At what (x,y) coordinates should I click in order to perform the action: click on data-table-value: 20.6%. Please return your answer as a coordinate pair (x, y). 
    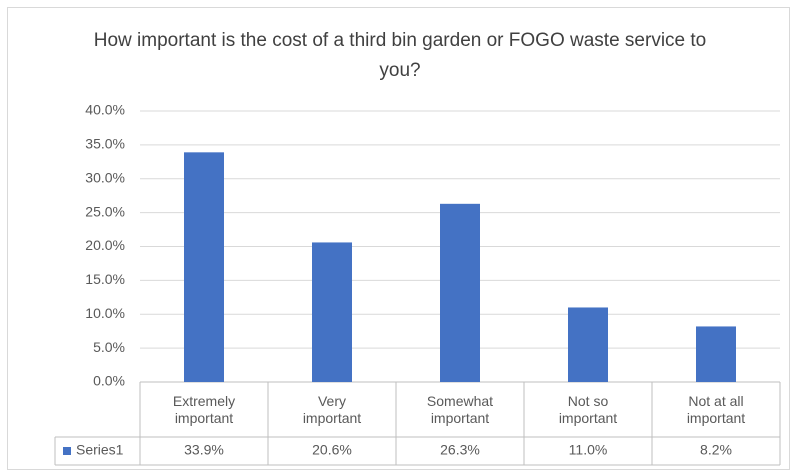
    Looking at the image, I should click on (332, 450).